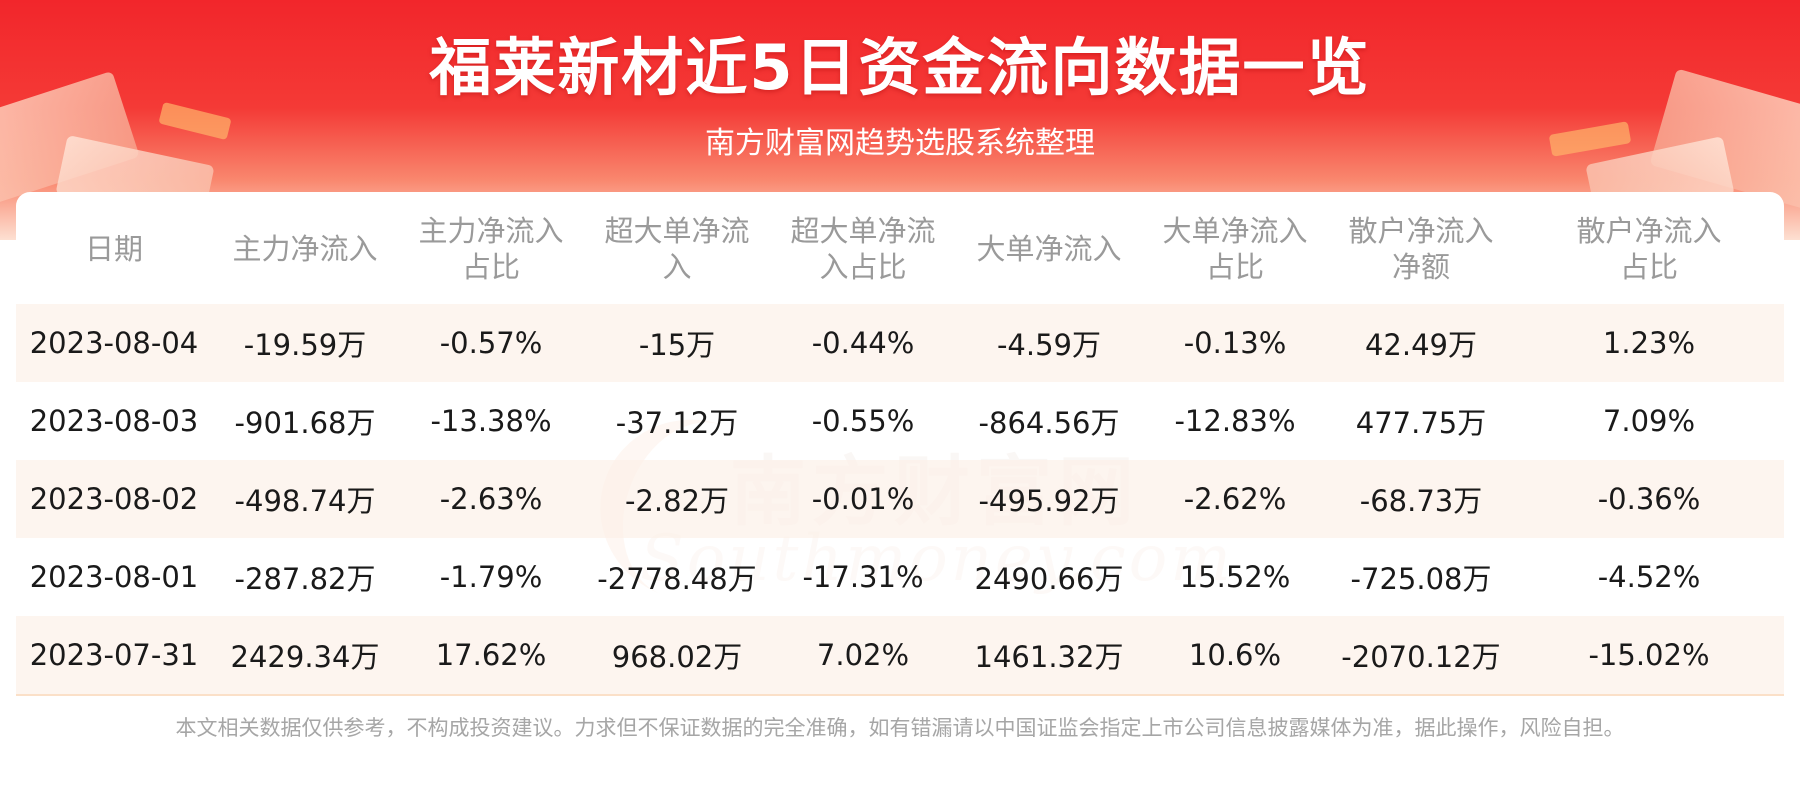 Image resolution: width=1800 pixels, height=800 pixels. Describe the element at coordinates (1235, 499) in the screenshot. I see `value-cell: -2.62%` at that location.